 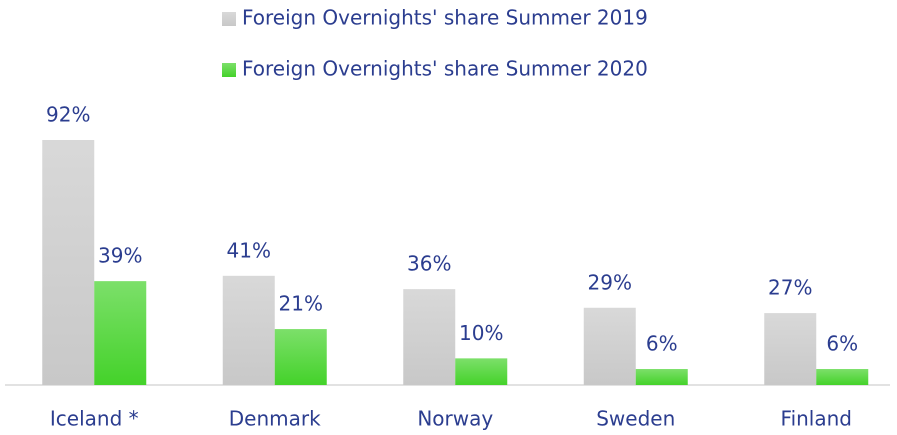 I want to click on legend-label: Foreign Overnights' share Summer 2020, so click(x=445, y=69).